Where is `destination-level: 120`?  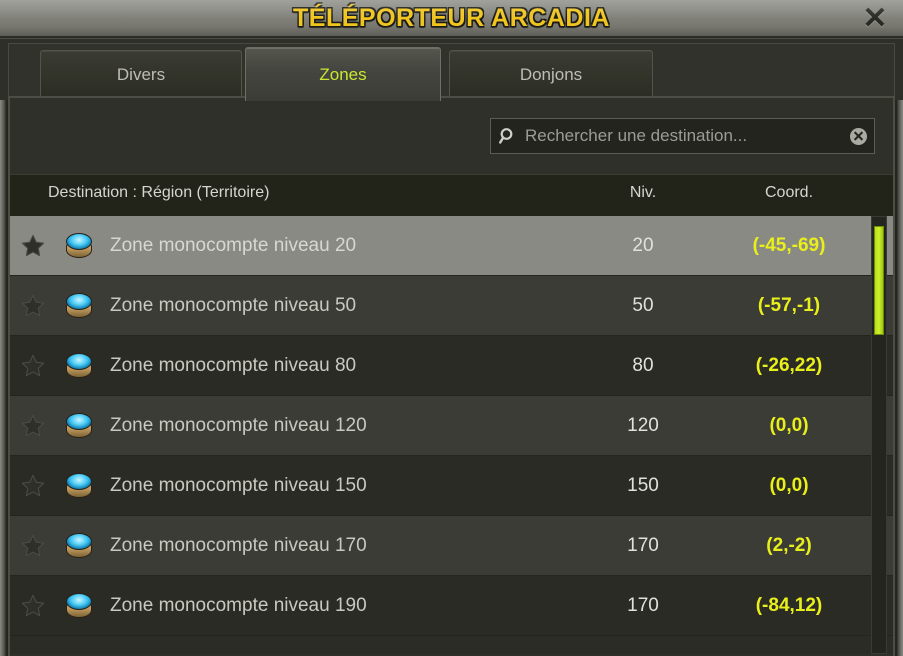
destination-level: 120 is located at coordinates (643, 425).